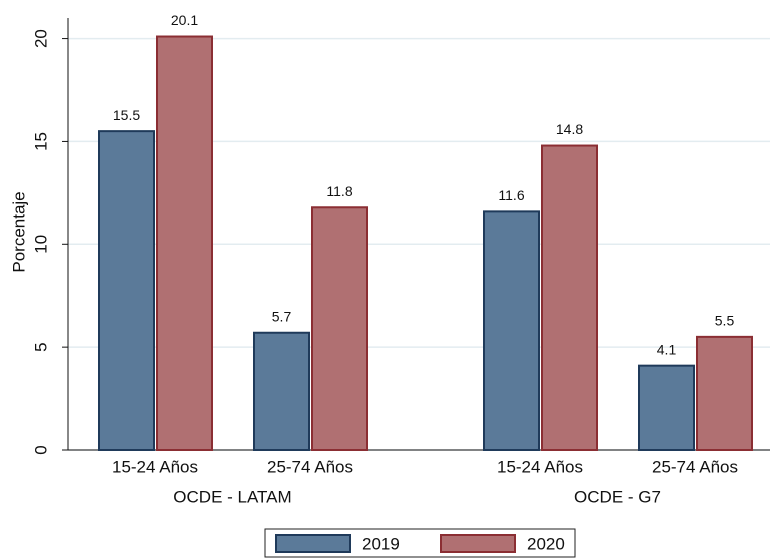 The height and width of the screenshot is (558, 772). I want to click on y-tick-label: 5, so click(40, 346).